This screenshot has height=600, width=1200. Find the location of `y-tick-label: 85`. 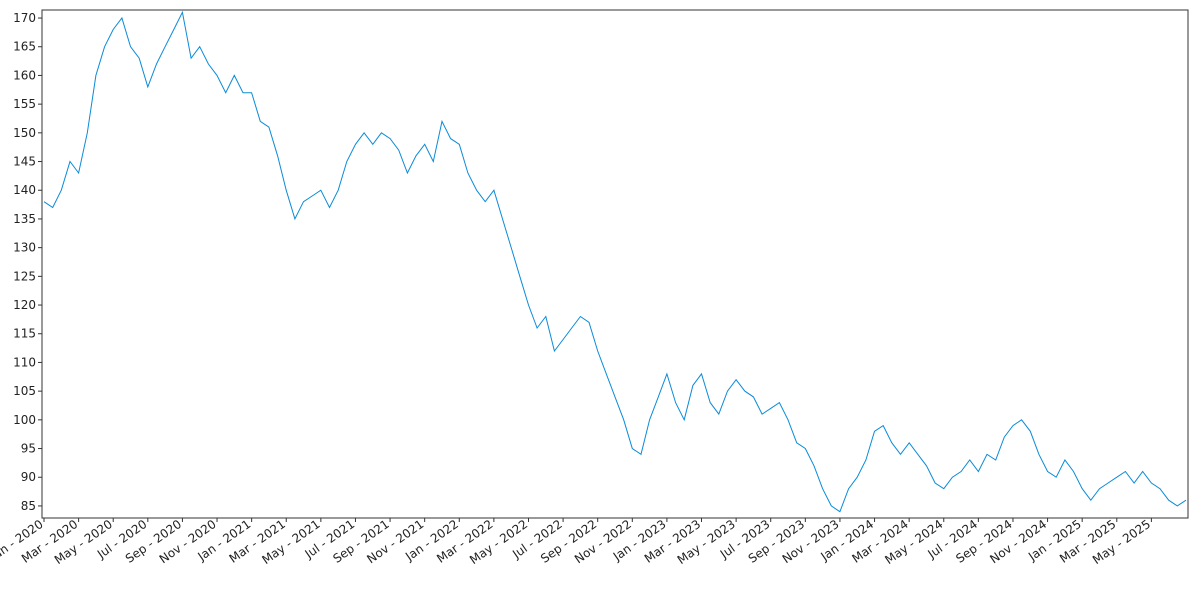

y-tick-label: 85 is located at coordinates (28, 506).